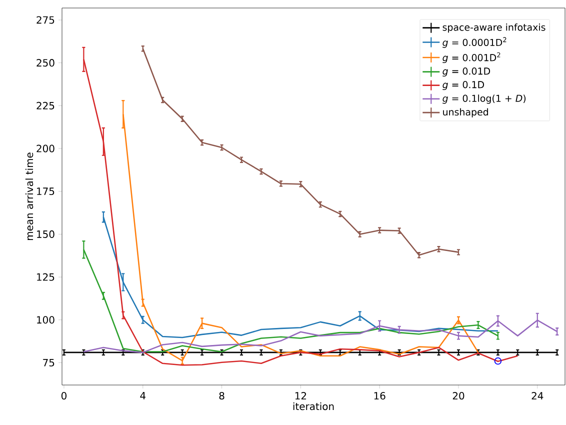  Describe the element at coordinates (494, 28) in the screenshot. I see `legend-label: space-aware infotaxis` at that location.